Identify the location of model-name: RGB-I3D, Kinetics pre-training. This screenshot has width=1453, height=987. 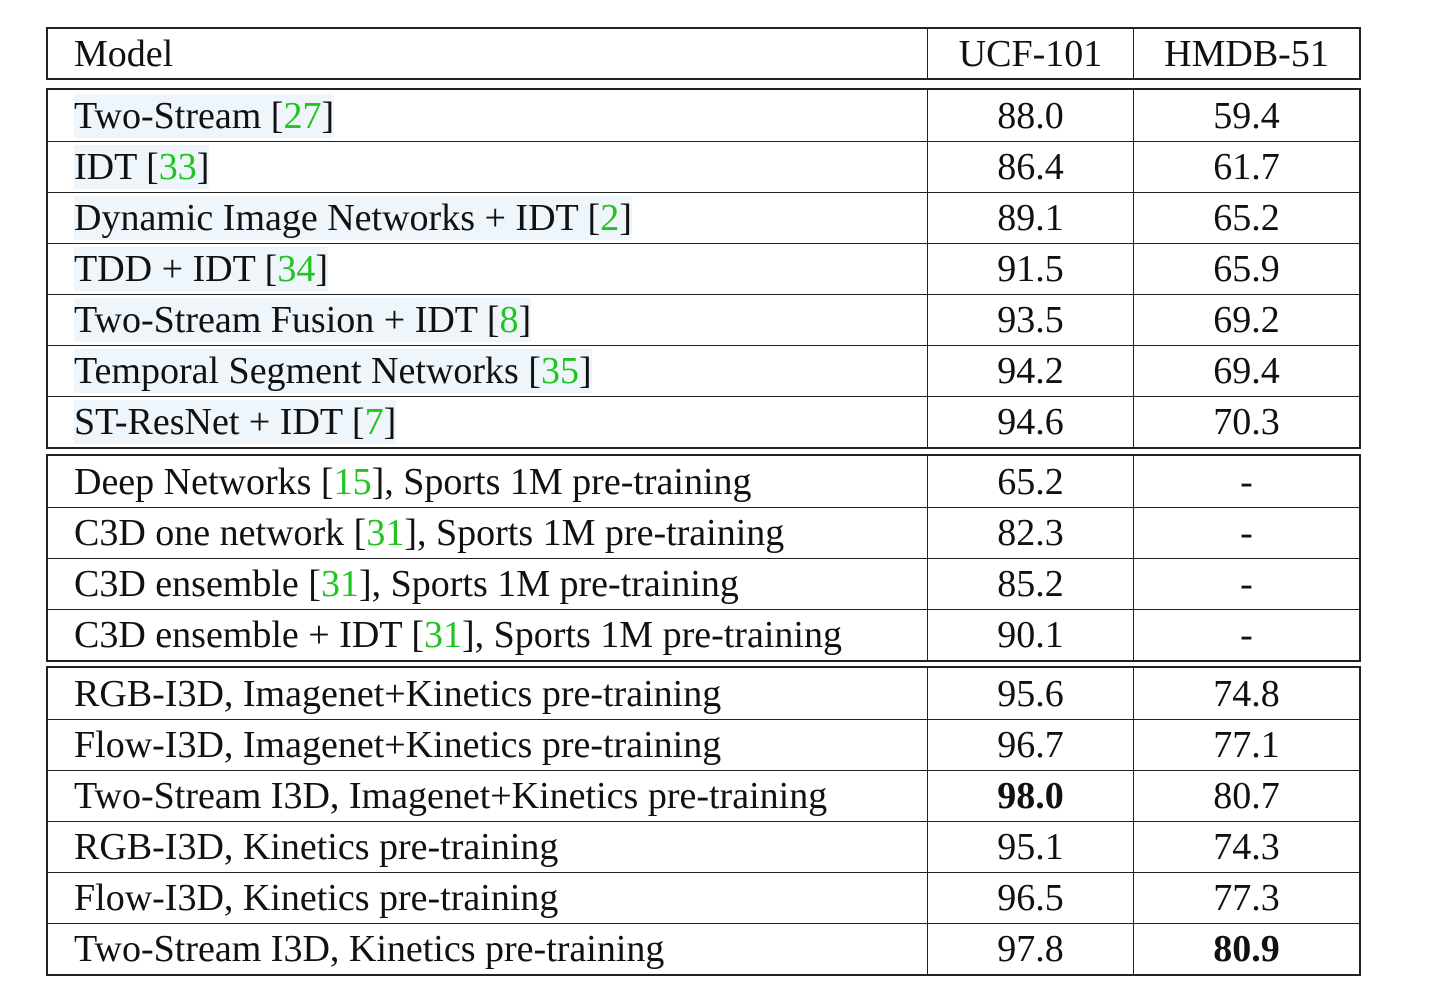
(316, 847).